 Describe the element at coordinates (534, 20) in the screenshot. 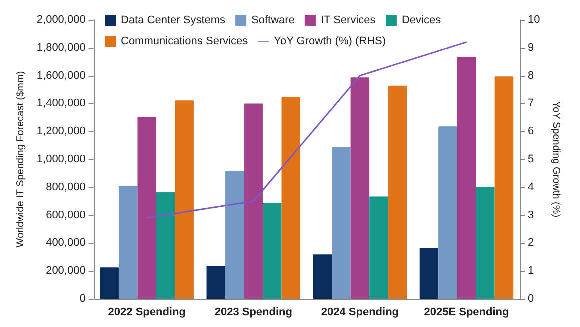

I see `y2-tick-label: 10` at that location.